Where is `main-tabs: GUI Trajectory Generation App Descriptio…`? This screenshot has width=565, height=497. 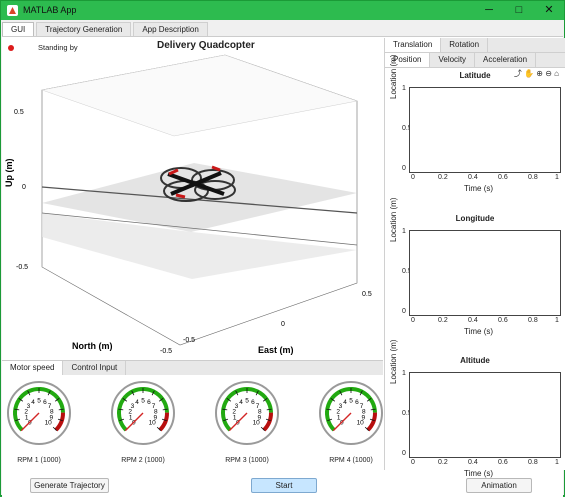 main-tabs: GUI Trajectory Generation App Descriptio… is located at coordinates (106, 29).